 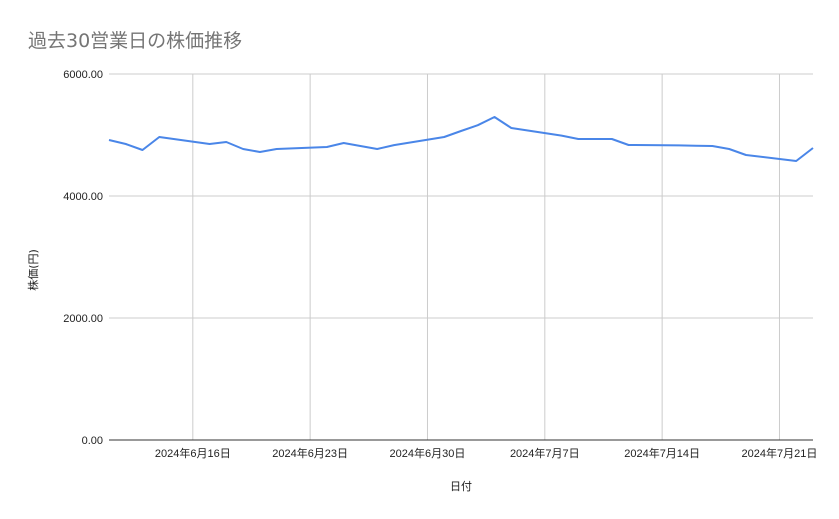 I want to click on y-tick-label: 6000.00, so click(x=83, y=75).